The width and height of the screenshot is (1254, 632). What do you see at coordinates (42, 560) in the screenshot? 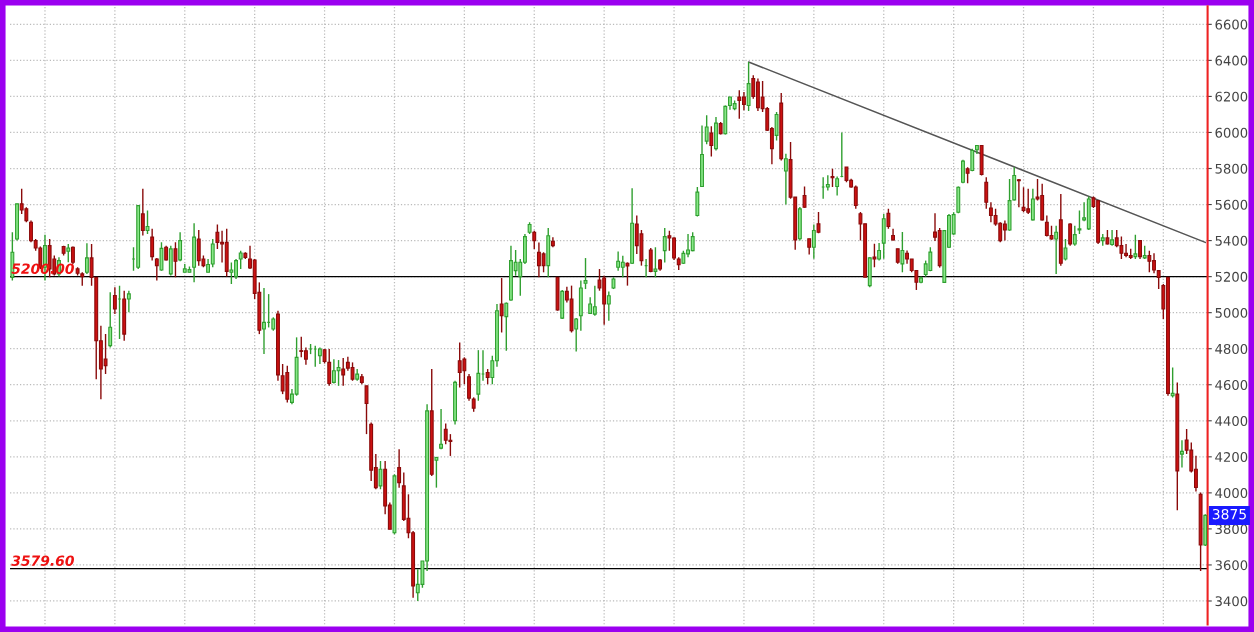
I see `ref-line-label: 3579.60` at bounding box center [42, 560].